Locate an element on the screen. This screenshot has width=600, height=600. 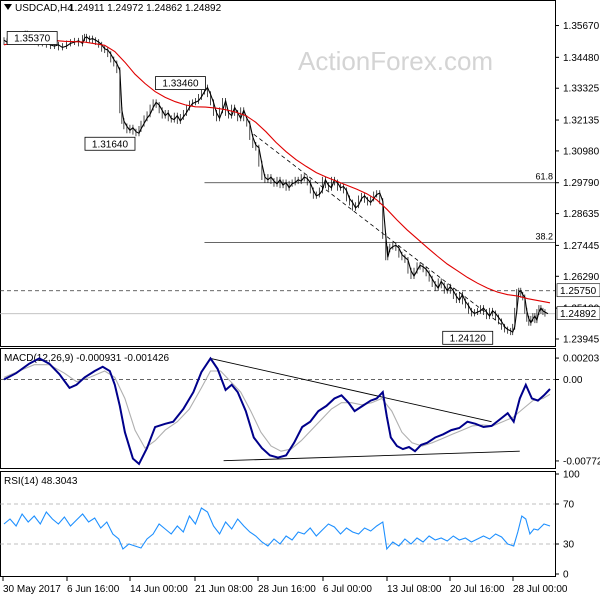
last-price-tag: 1.24892 is located at coordinates (578, 314).